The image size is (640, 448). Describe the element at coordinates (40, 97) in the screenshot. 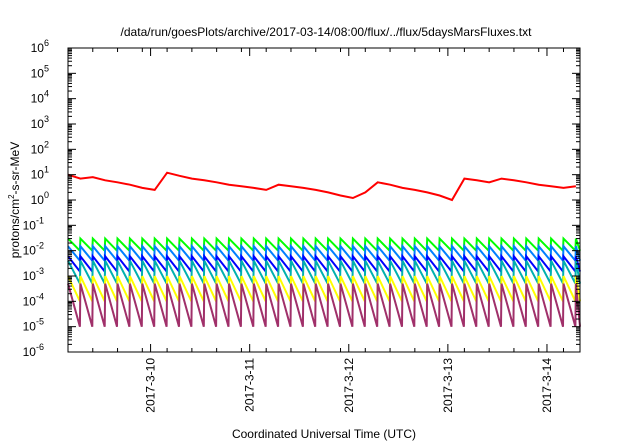

I see `y-tick-label: 10⁴` at that location.